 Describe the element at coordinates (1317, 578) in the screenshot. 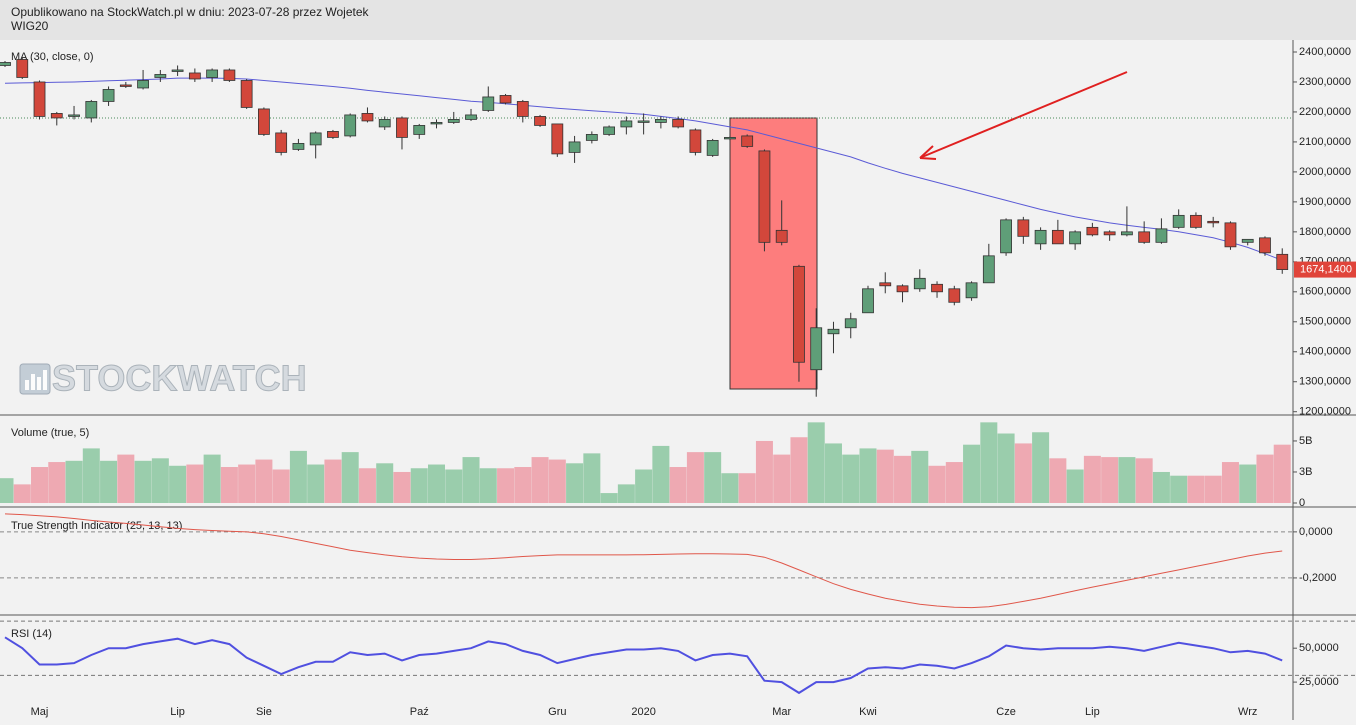

I see `y-tick-label: -0,2000` at that location.